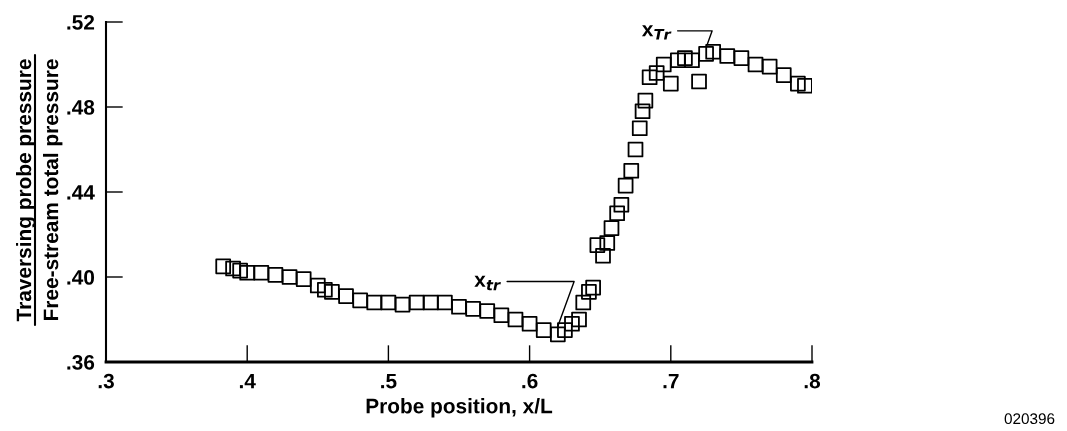 The width and height of the screenshot is (1067, 431). Describe the element at coordinates (530, 381) in the screenshot. I see `x-tick-label: .6` at that location.